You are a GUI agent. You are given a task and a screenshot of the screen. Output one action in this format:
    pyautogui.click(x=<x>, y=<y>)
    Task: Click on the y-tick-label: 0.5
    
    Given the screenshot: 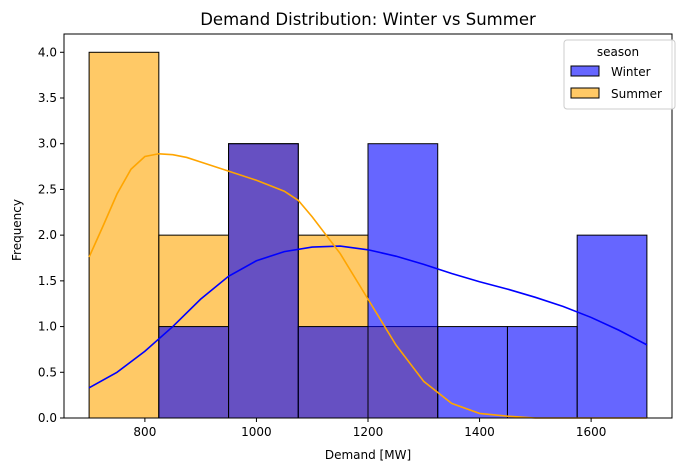 What is the action you would take?
    pyautogui.click(x=47, y=372)
    